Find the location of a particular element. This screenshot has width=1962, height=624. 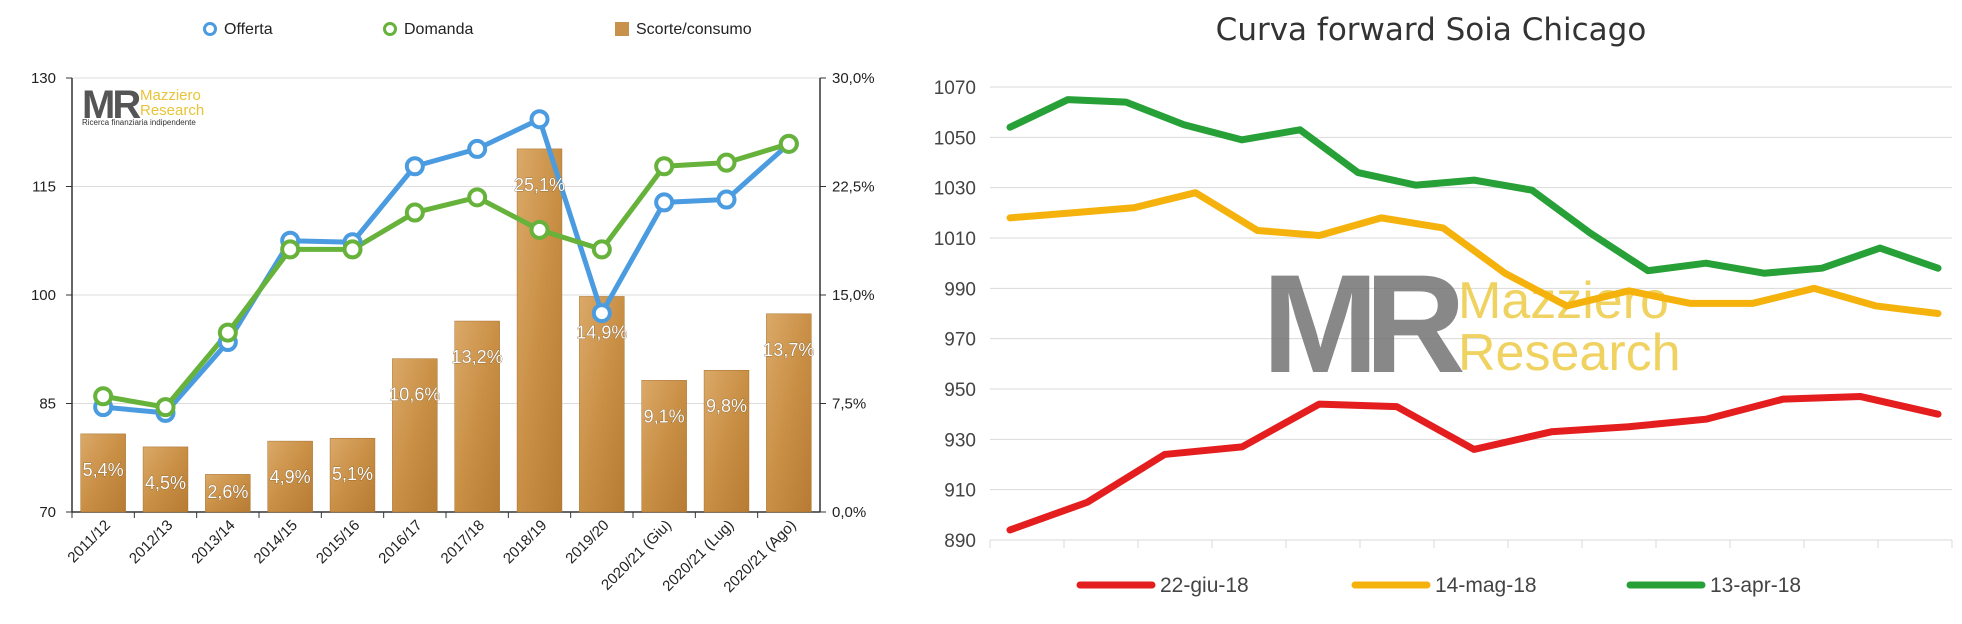

x-tick-label: 2012/13 is located at coordinates (151, 542).